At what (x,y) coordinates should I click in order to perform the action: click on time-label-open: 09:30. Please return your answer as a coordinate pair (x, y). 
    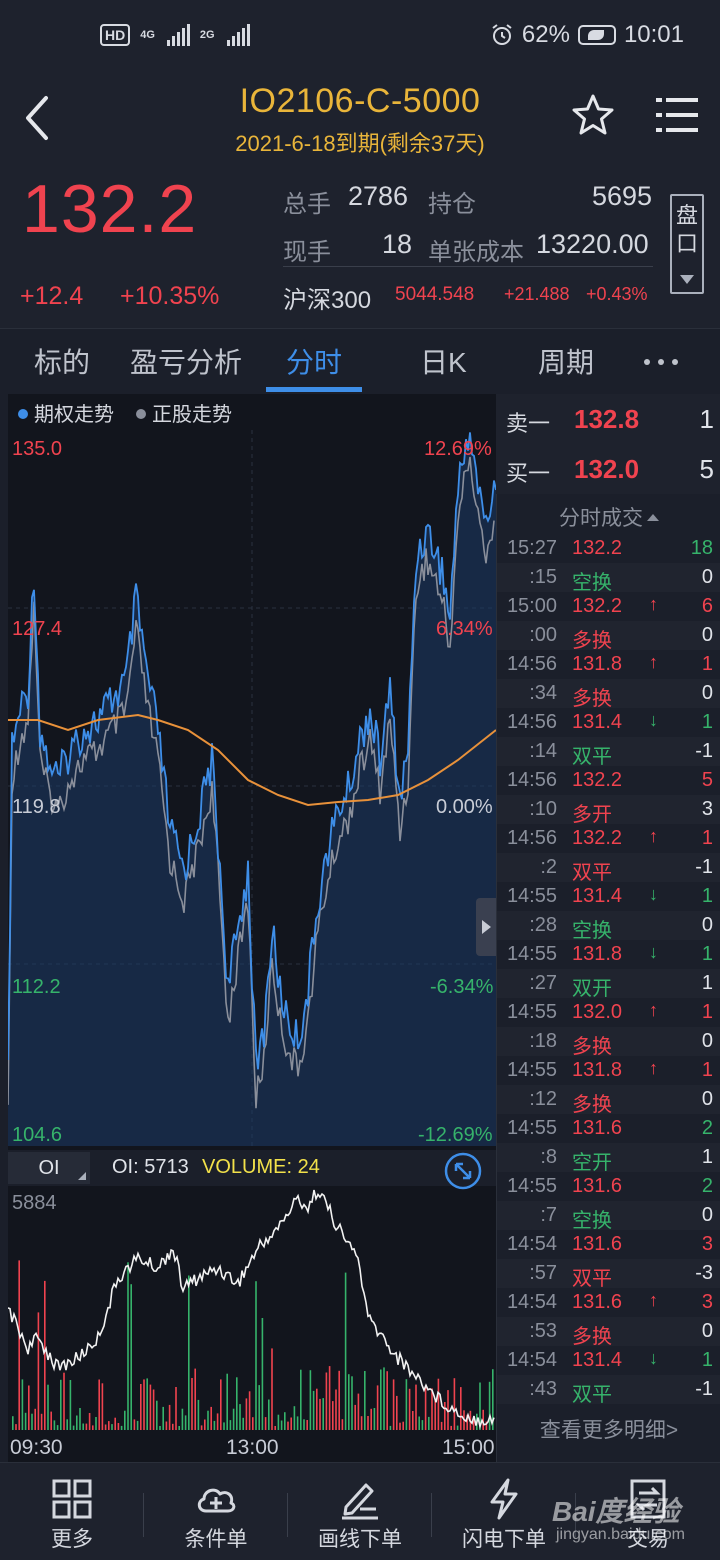
    Looking at the image, I should click on (36, 1447).